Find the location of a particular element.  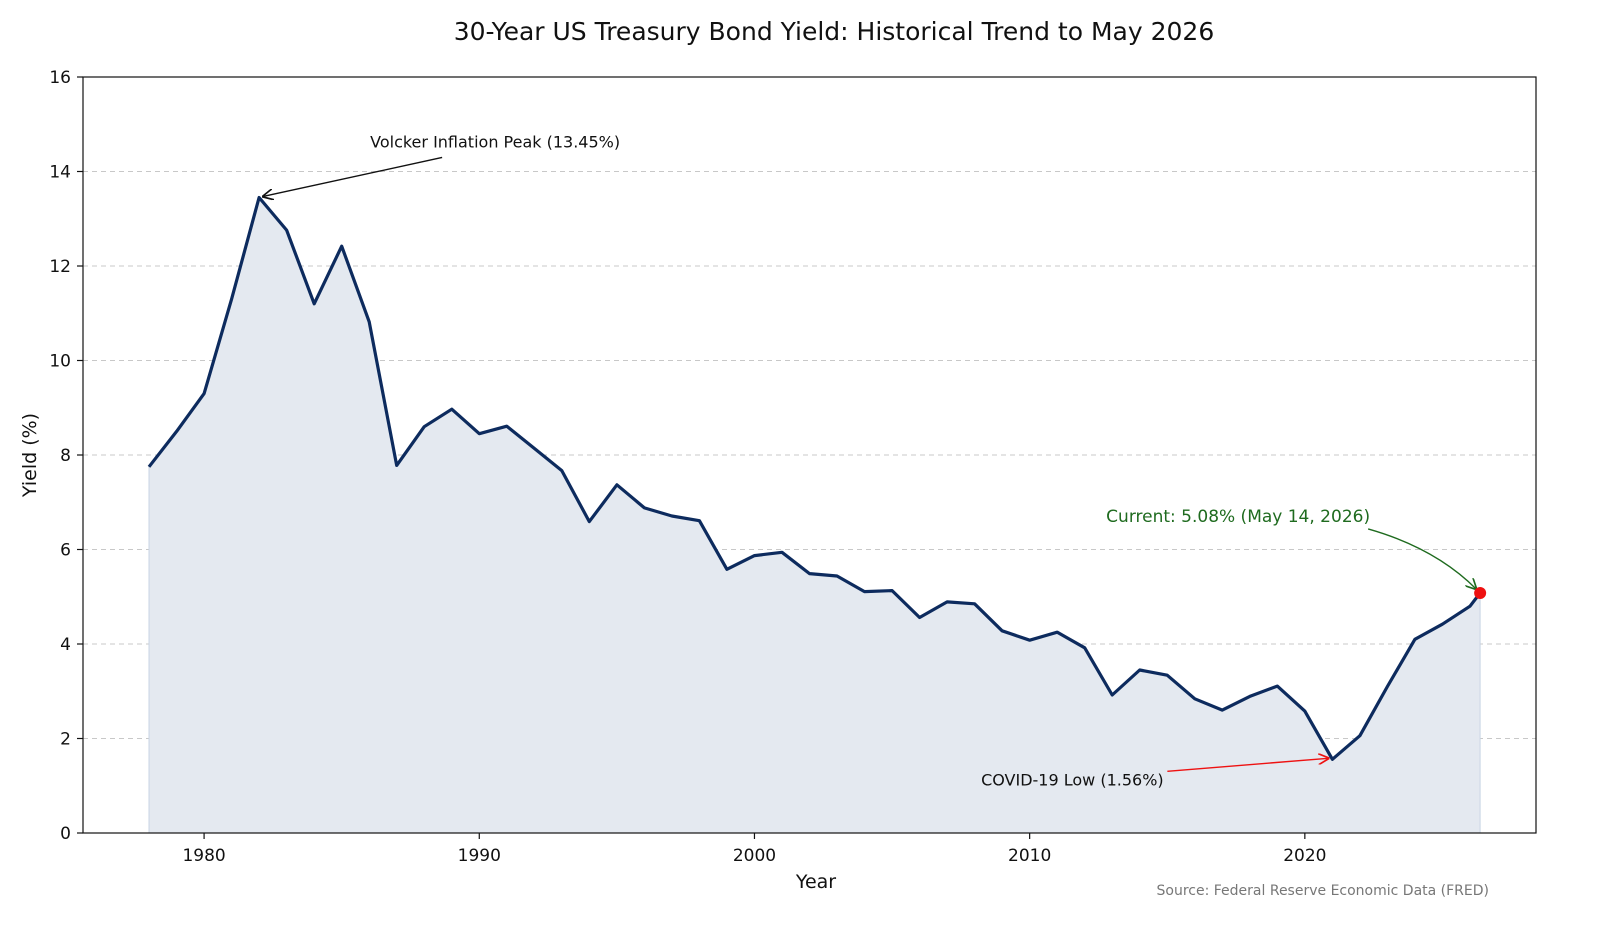

x-tick-label: 2010 is located at coordinates (1029, 856).